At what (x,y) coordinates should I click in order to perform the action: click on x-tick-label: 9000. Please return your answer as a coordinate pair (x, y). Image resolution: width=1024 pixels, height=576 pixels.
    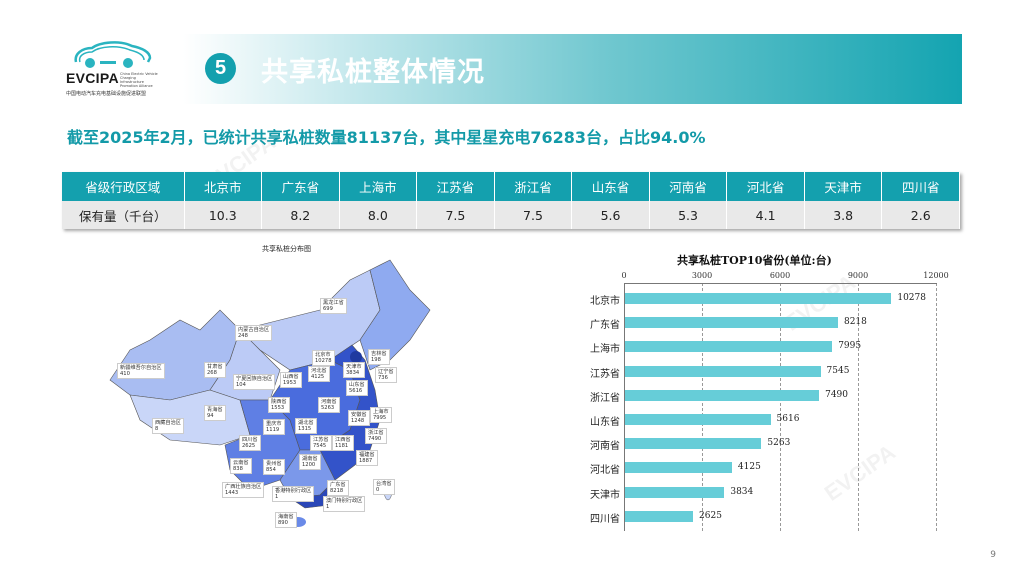
    Looking at the image, I should click on (858, 275).